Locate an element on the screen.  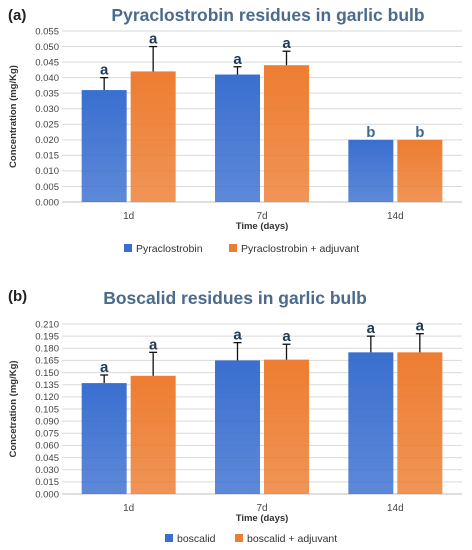
y-tick-label: 0.165 is located at coordinates (47, 361).